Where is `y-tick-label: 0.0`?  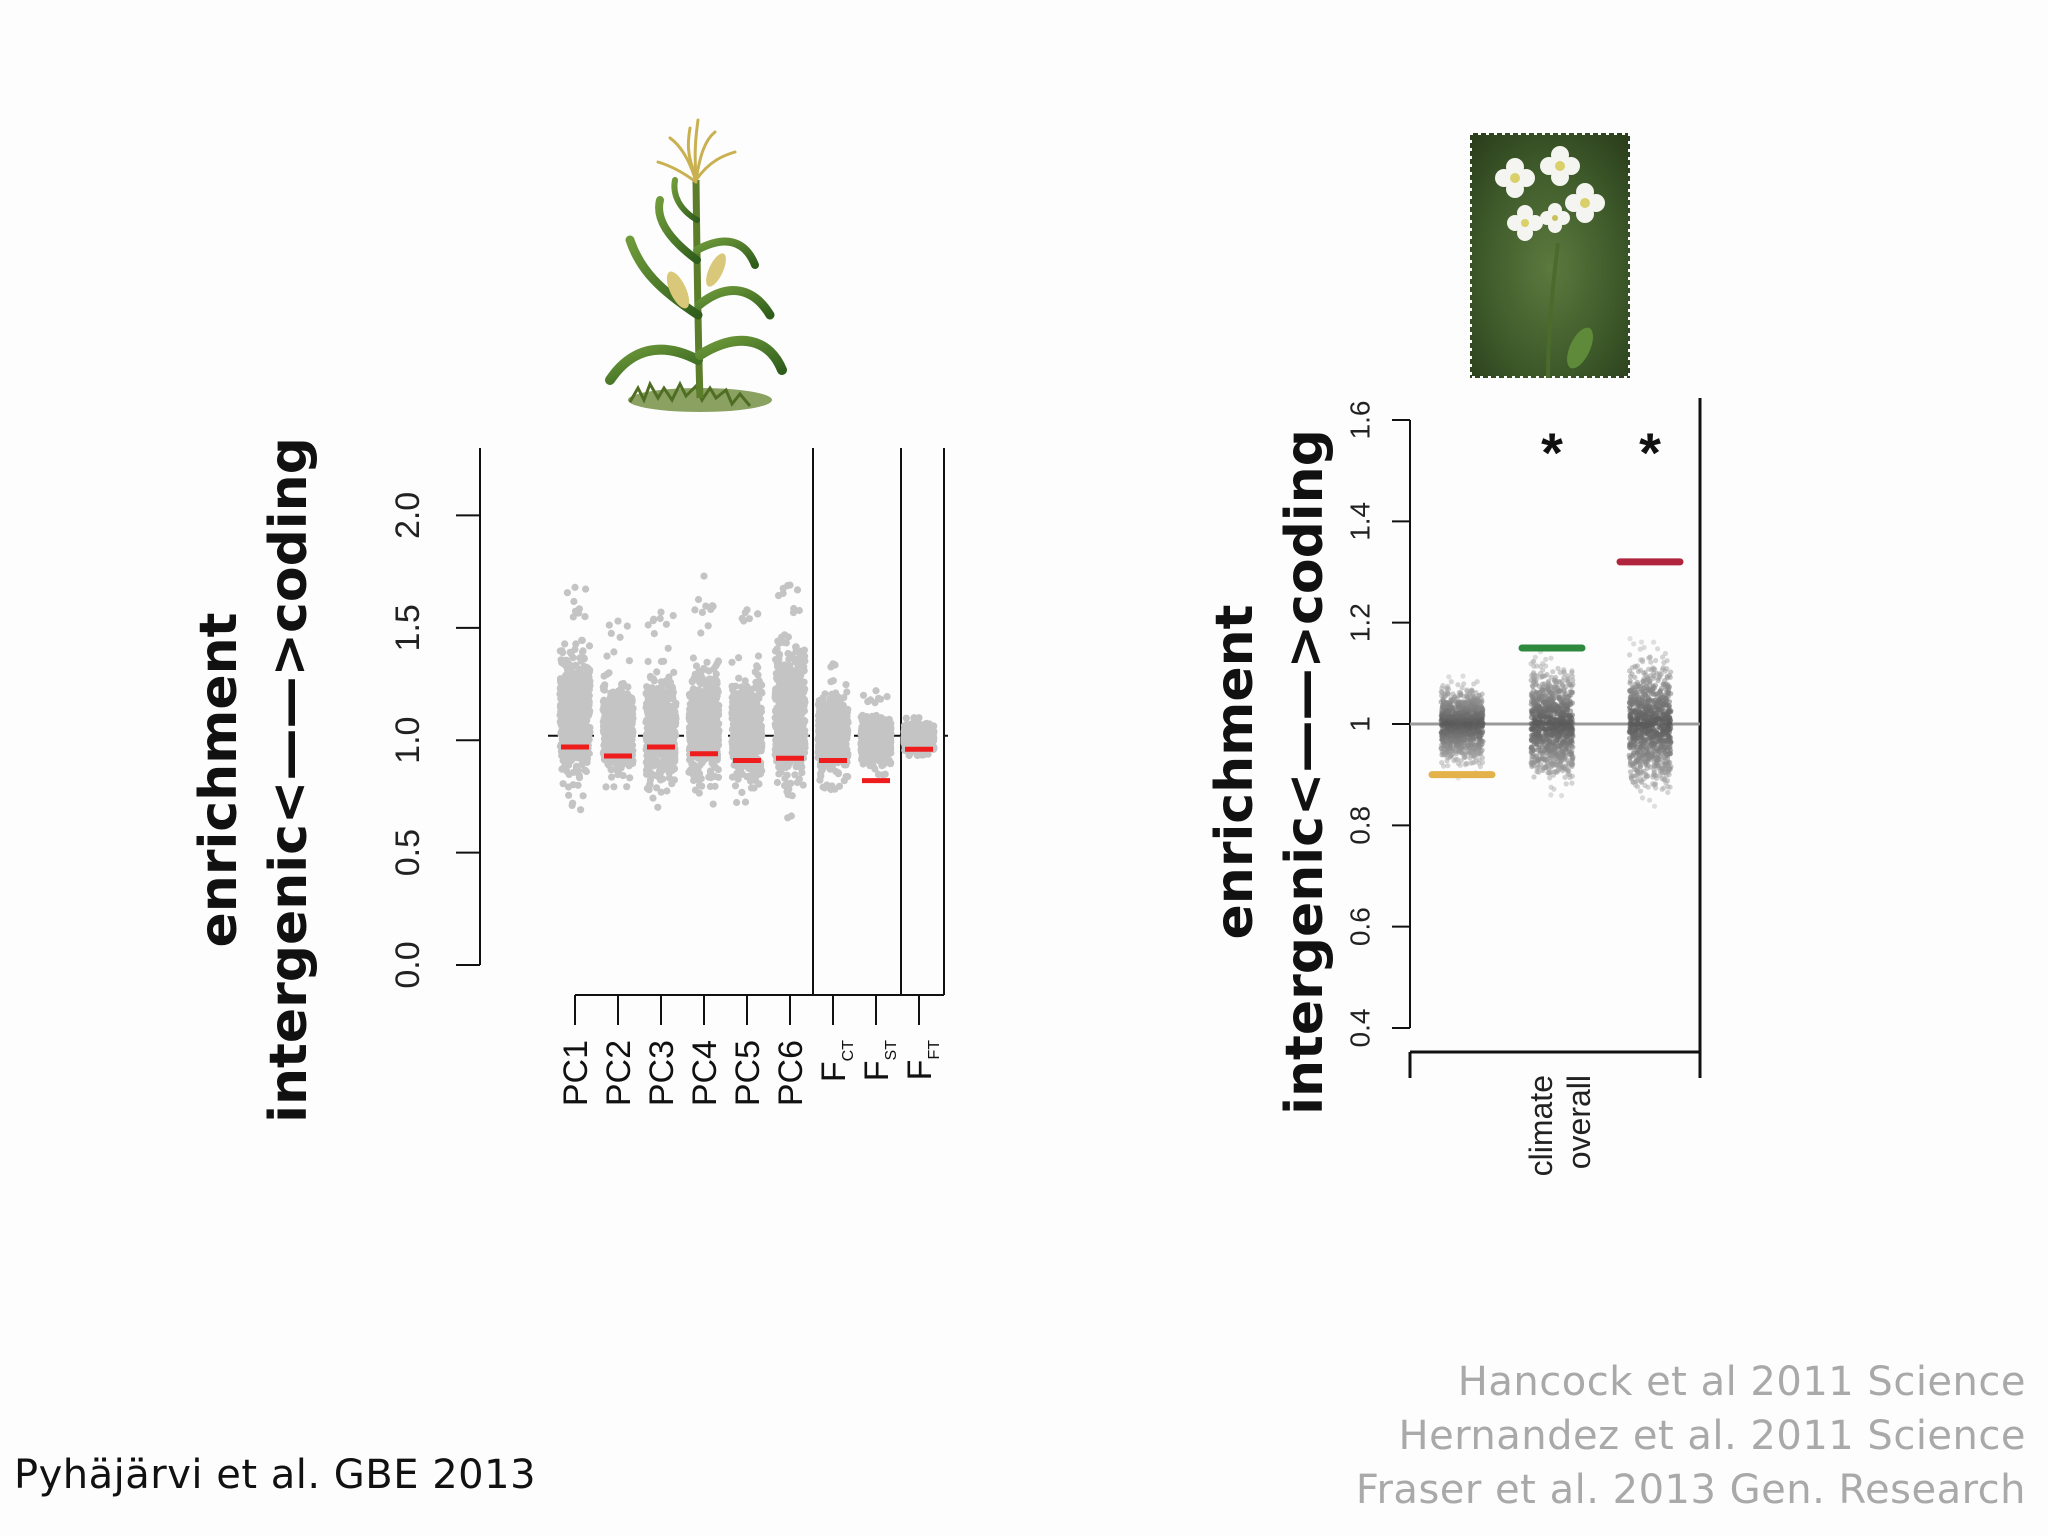
y-tick-label: 0.0 is located at coordinates (408, 964).